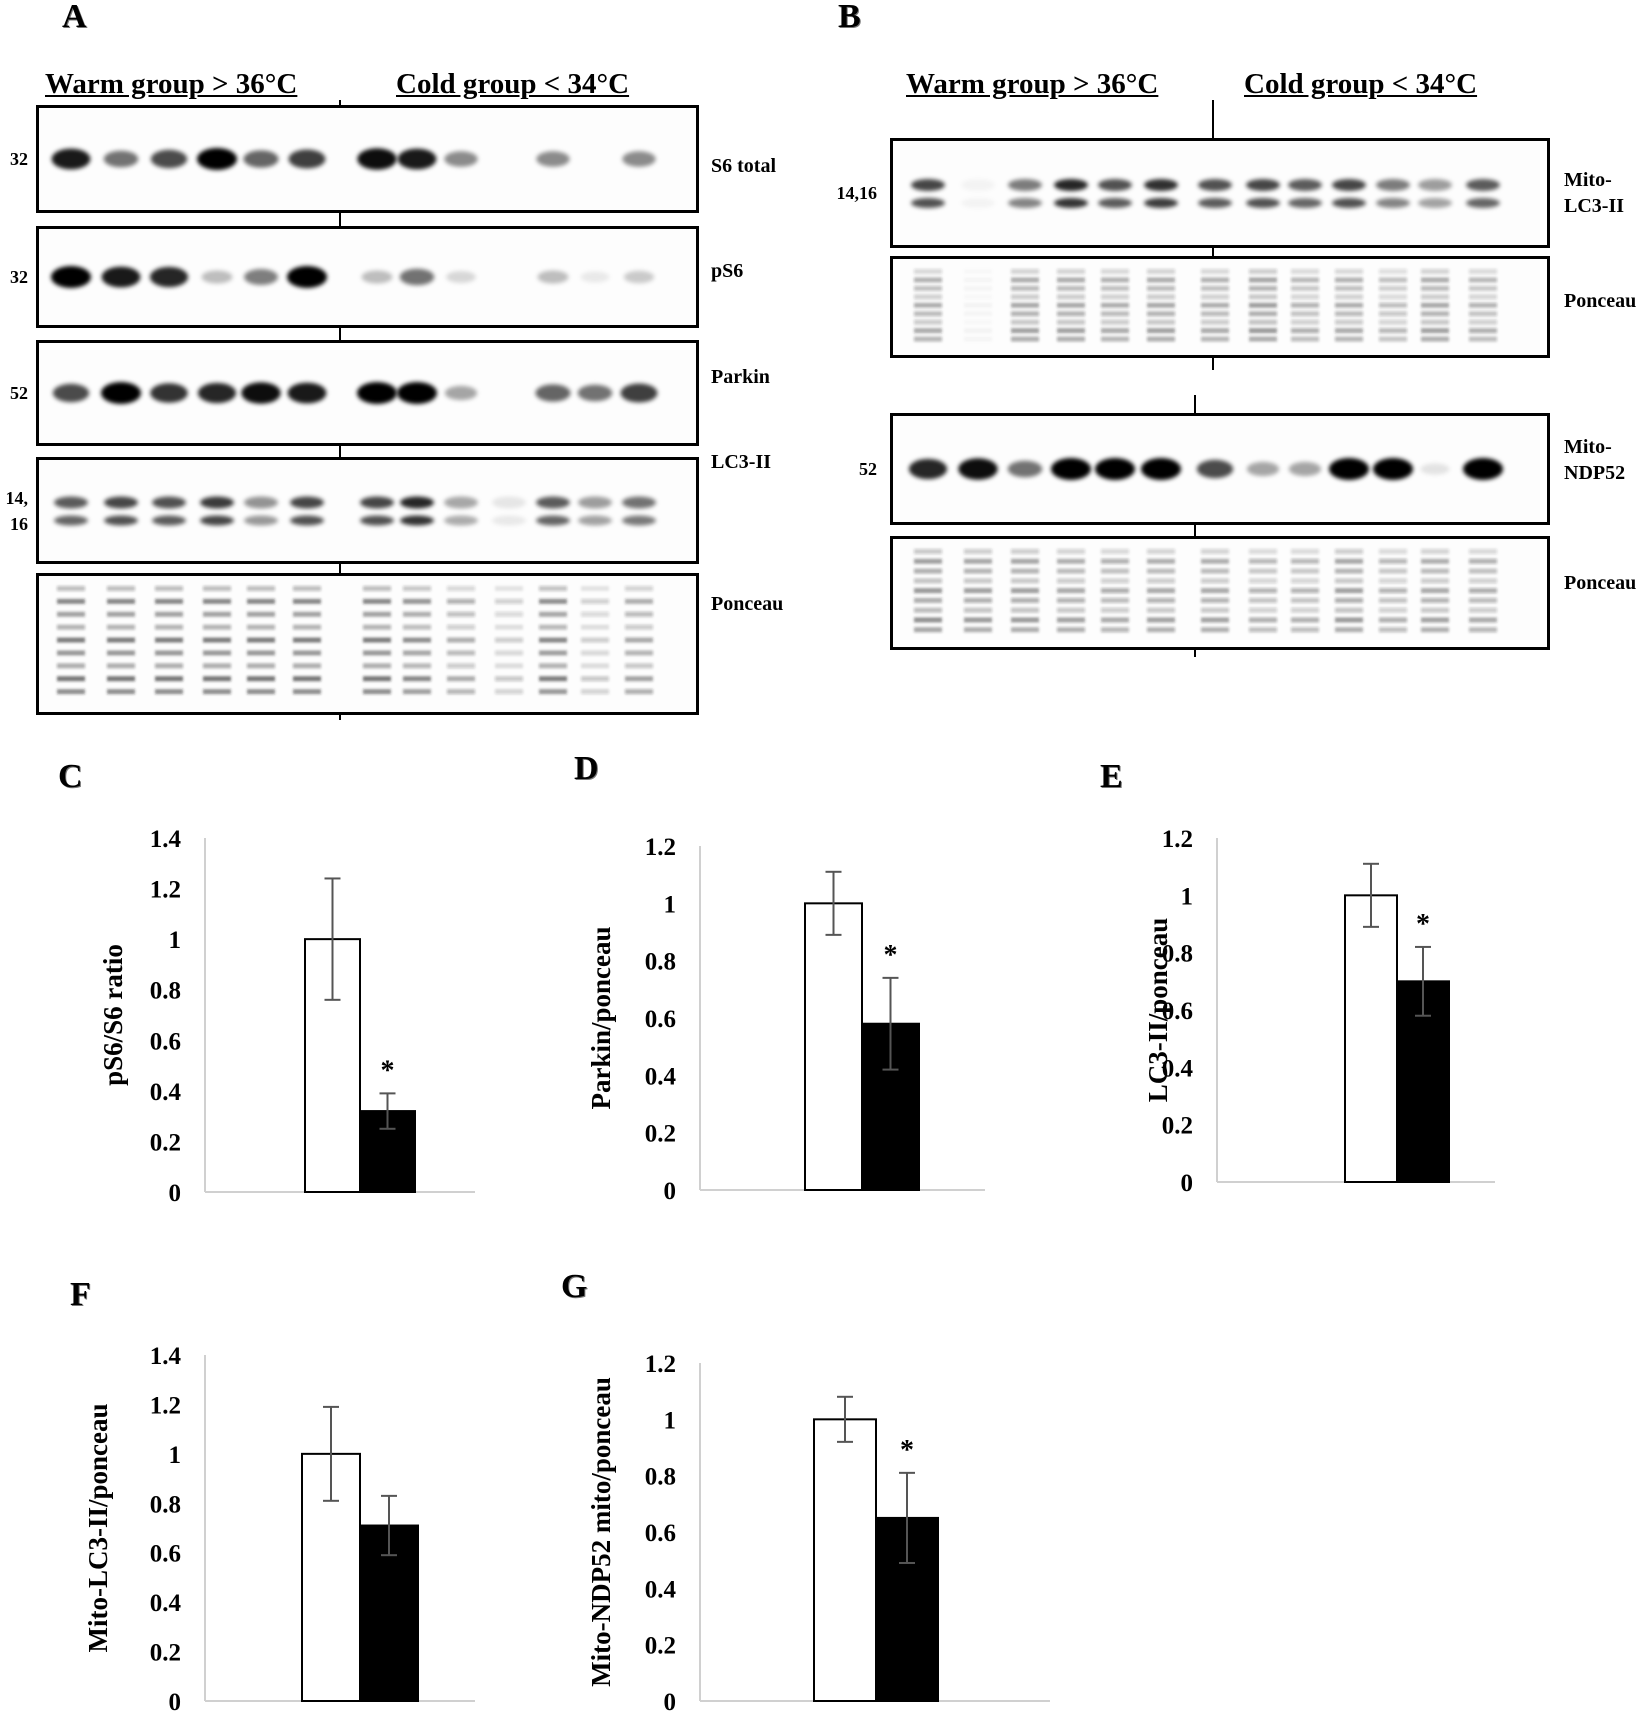  What do you see at coordinates (1361, 84) in the screenshot?
I see `panel-b-cold-header: Cold group < 34°C` at bounding box center [1361, 84].